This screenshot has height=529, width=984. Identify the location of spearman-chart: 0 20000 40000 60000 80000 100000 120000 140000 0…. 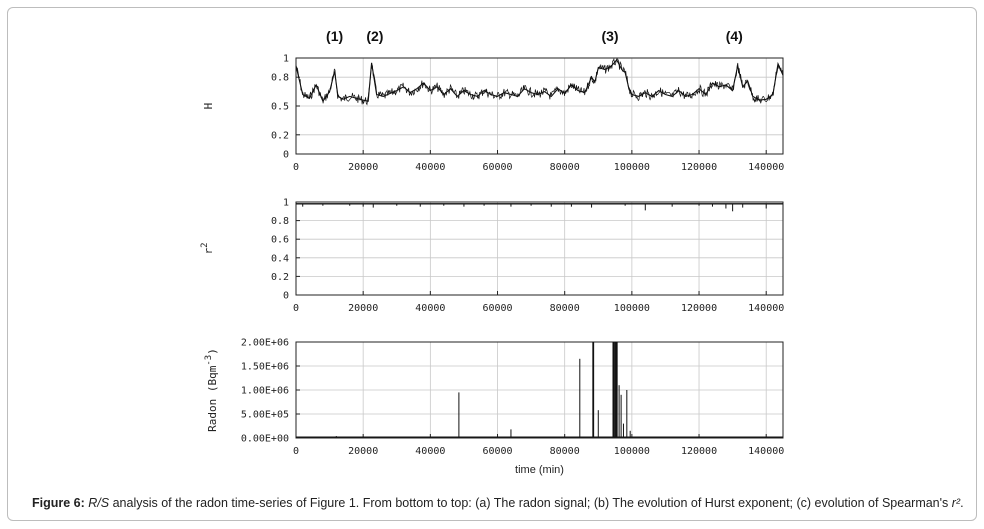
(492, 256).